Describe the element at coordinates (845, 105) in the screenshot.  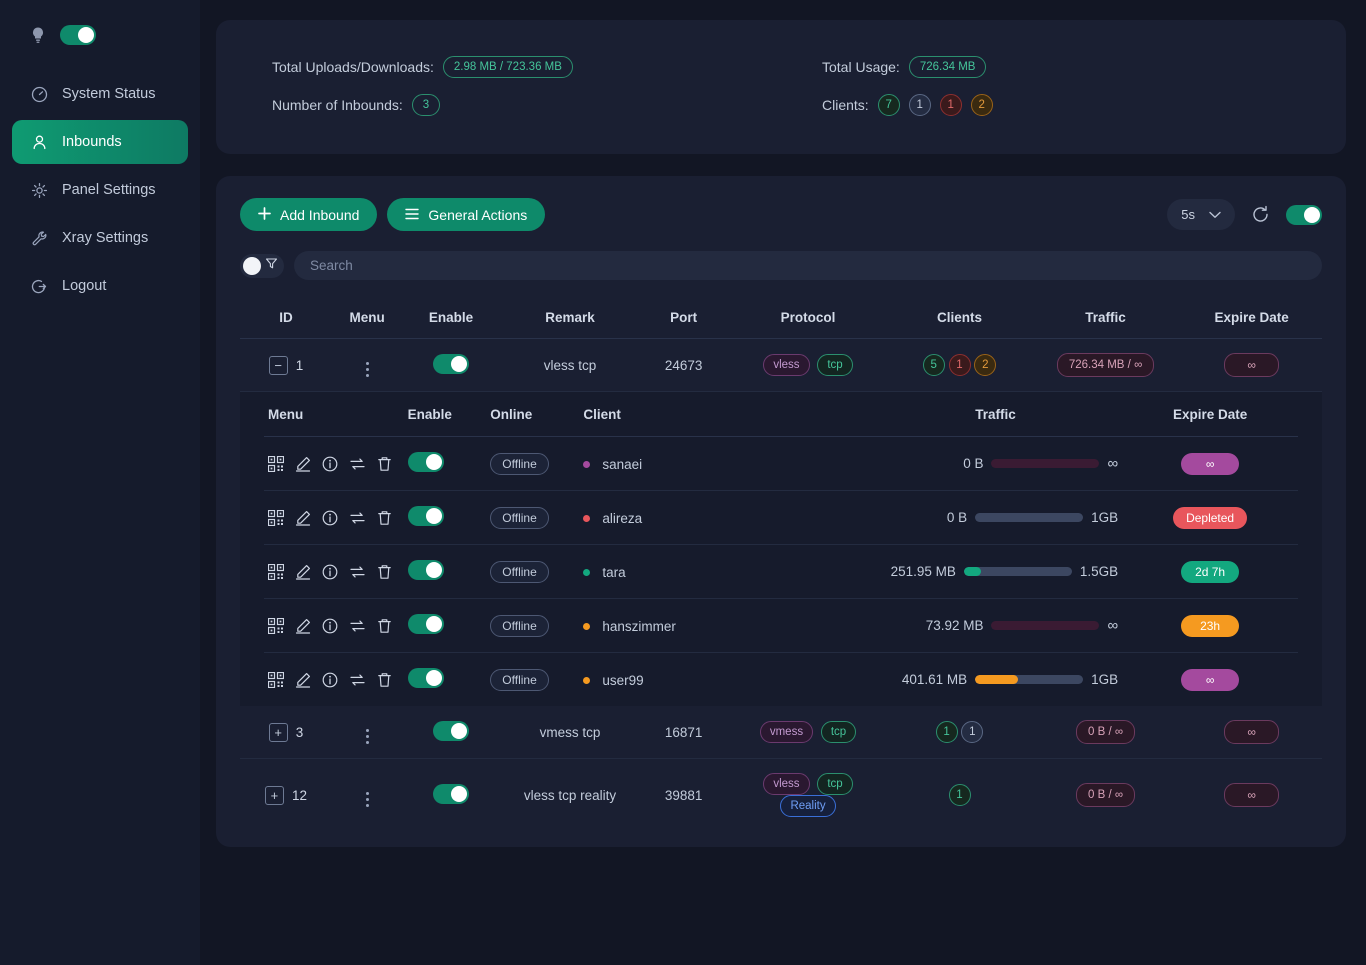
I see `clients-label: Clients:` at that location.